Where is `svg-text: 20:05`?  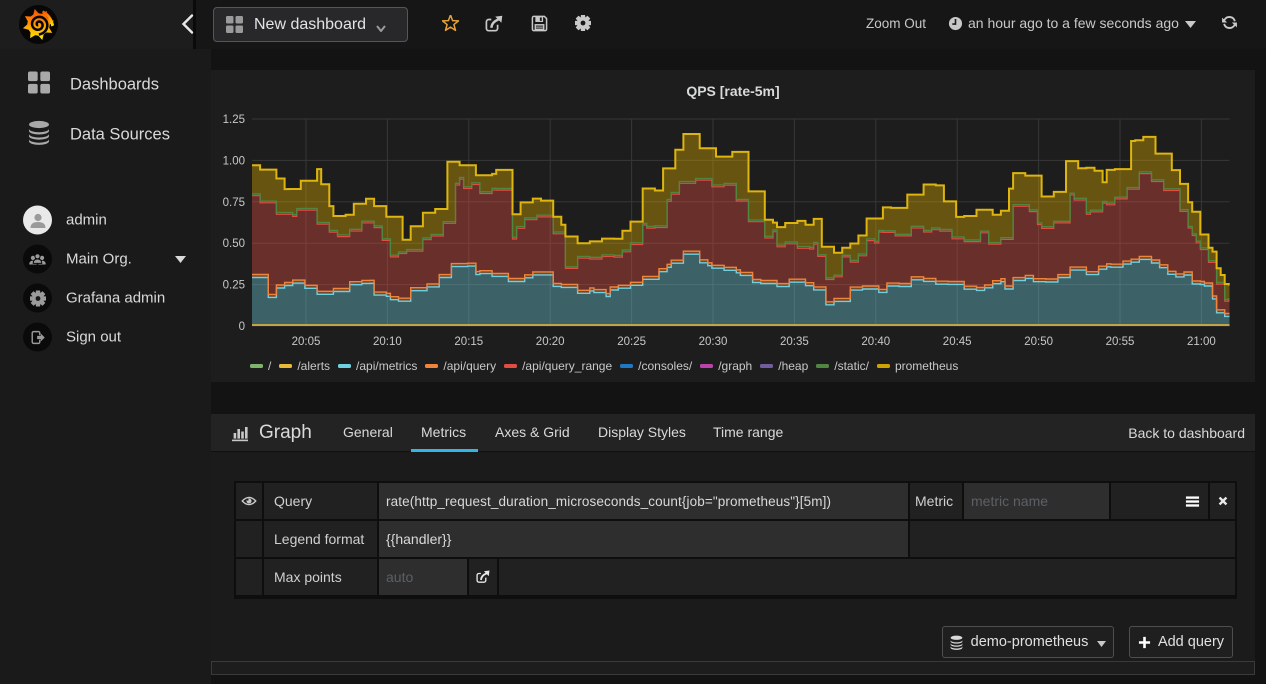
svg-text: 20:05 is located at coordinates (306, 342).